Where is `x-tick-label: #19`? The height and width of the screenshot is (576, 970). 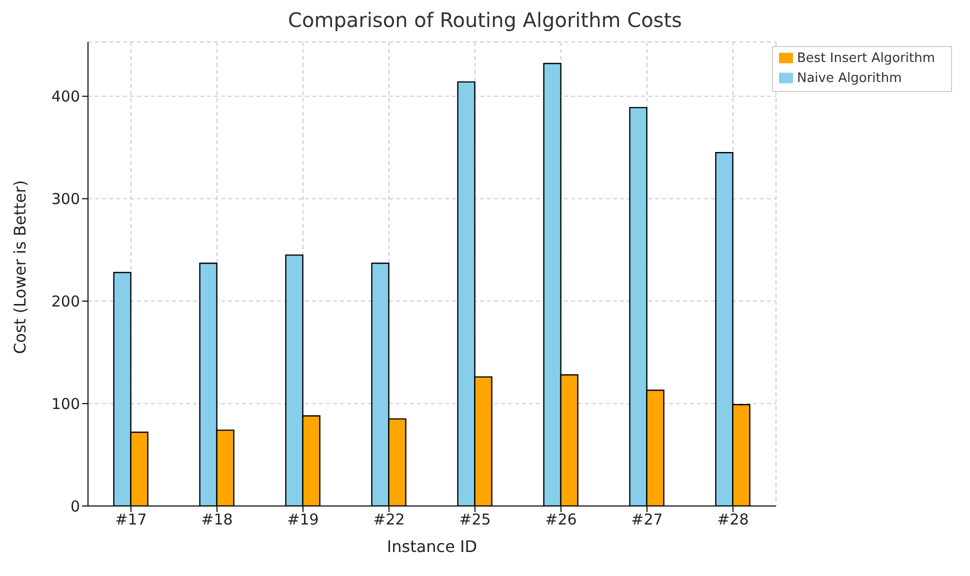 x-tick-label: #19 is located at coordinates (303, 519).